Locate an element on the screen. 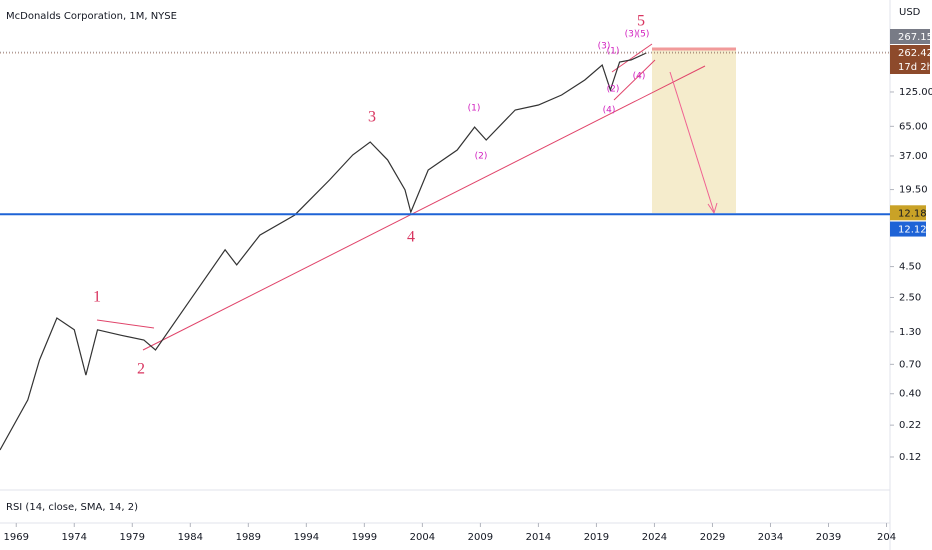  y-tick-label: 0.70 is located at coordinates (910, 364).